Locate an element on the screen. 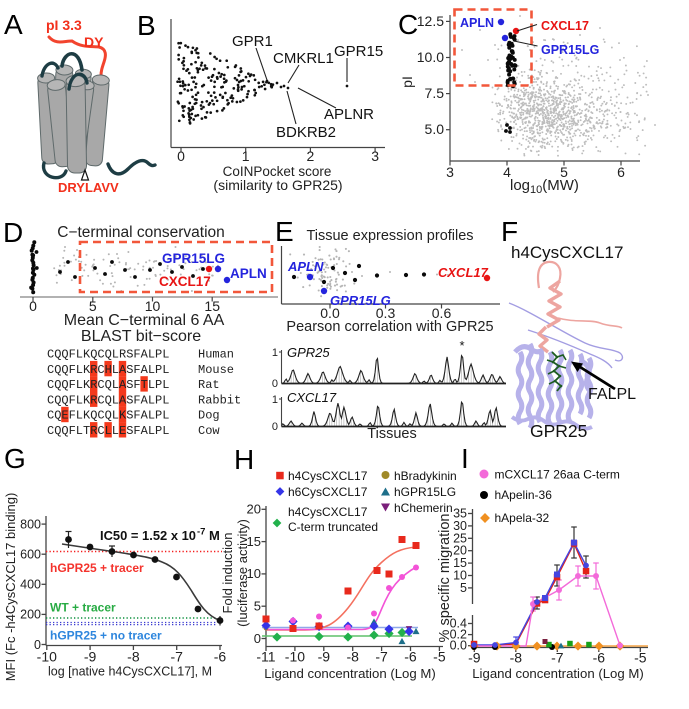 This screenshot has height=709, width=689. svg-text: 35 is located at coordinates (460, 514).